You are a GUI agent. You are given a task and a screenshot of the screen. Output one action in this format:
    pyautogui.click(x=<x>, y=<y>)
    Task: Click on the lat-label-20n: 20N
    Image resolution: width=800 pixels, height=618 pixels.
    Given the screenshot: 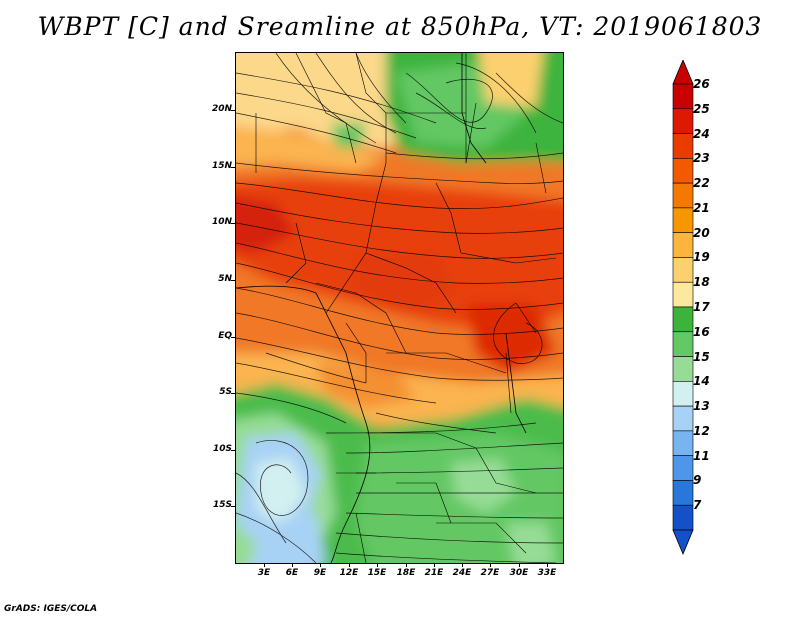 What is the action you would take?
    pyautogui.click(x=221, y=109)
    